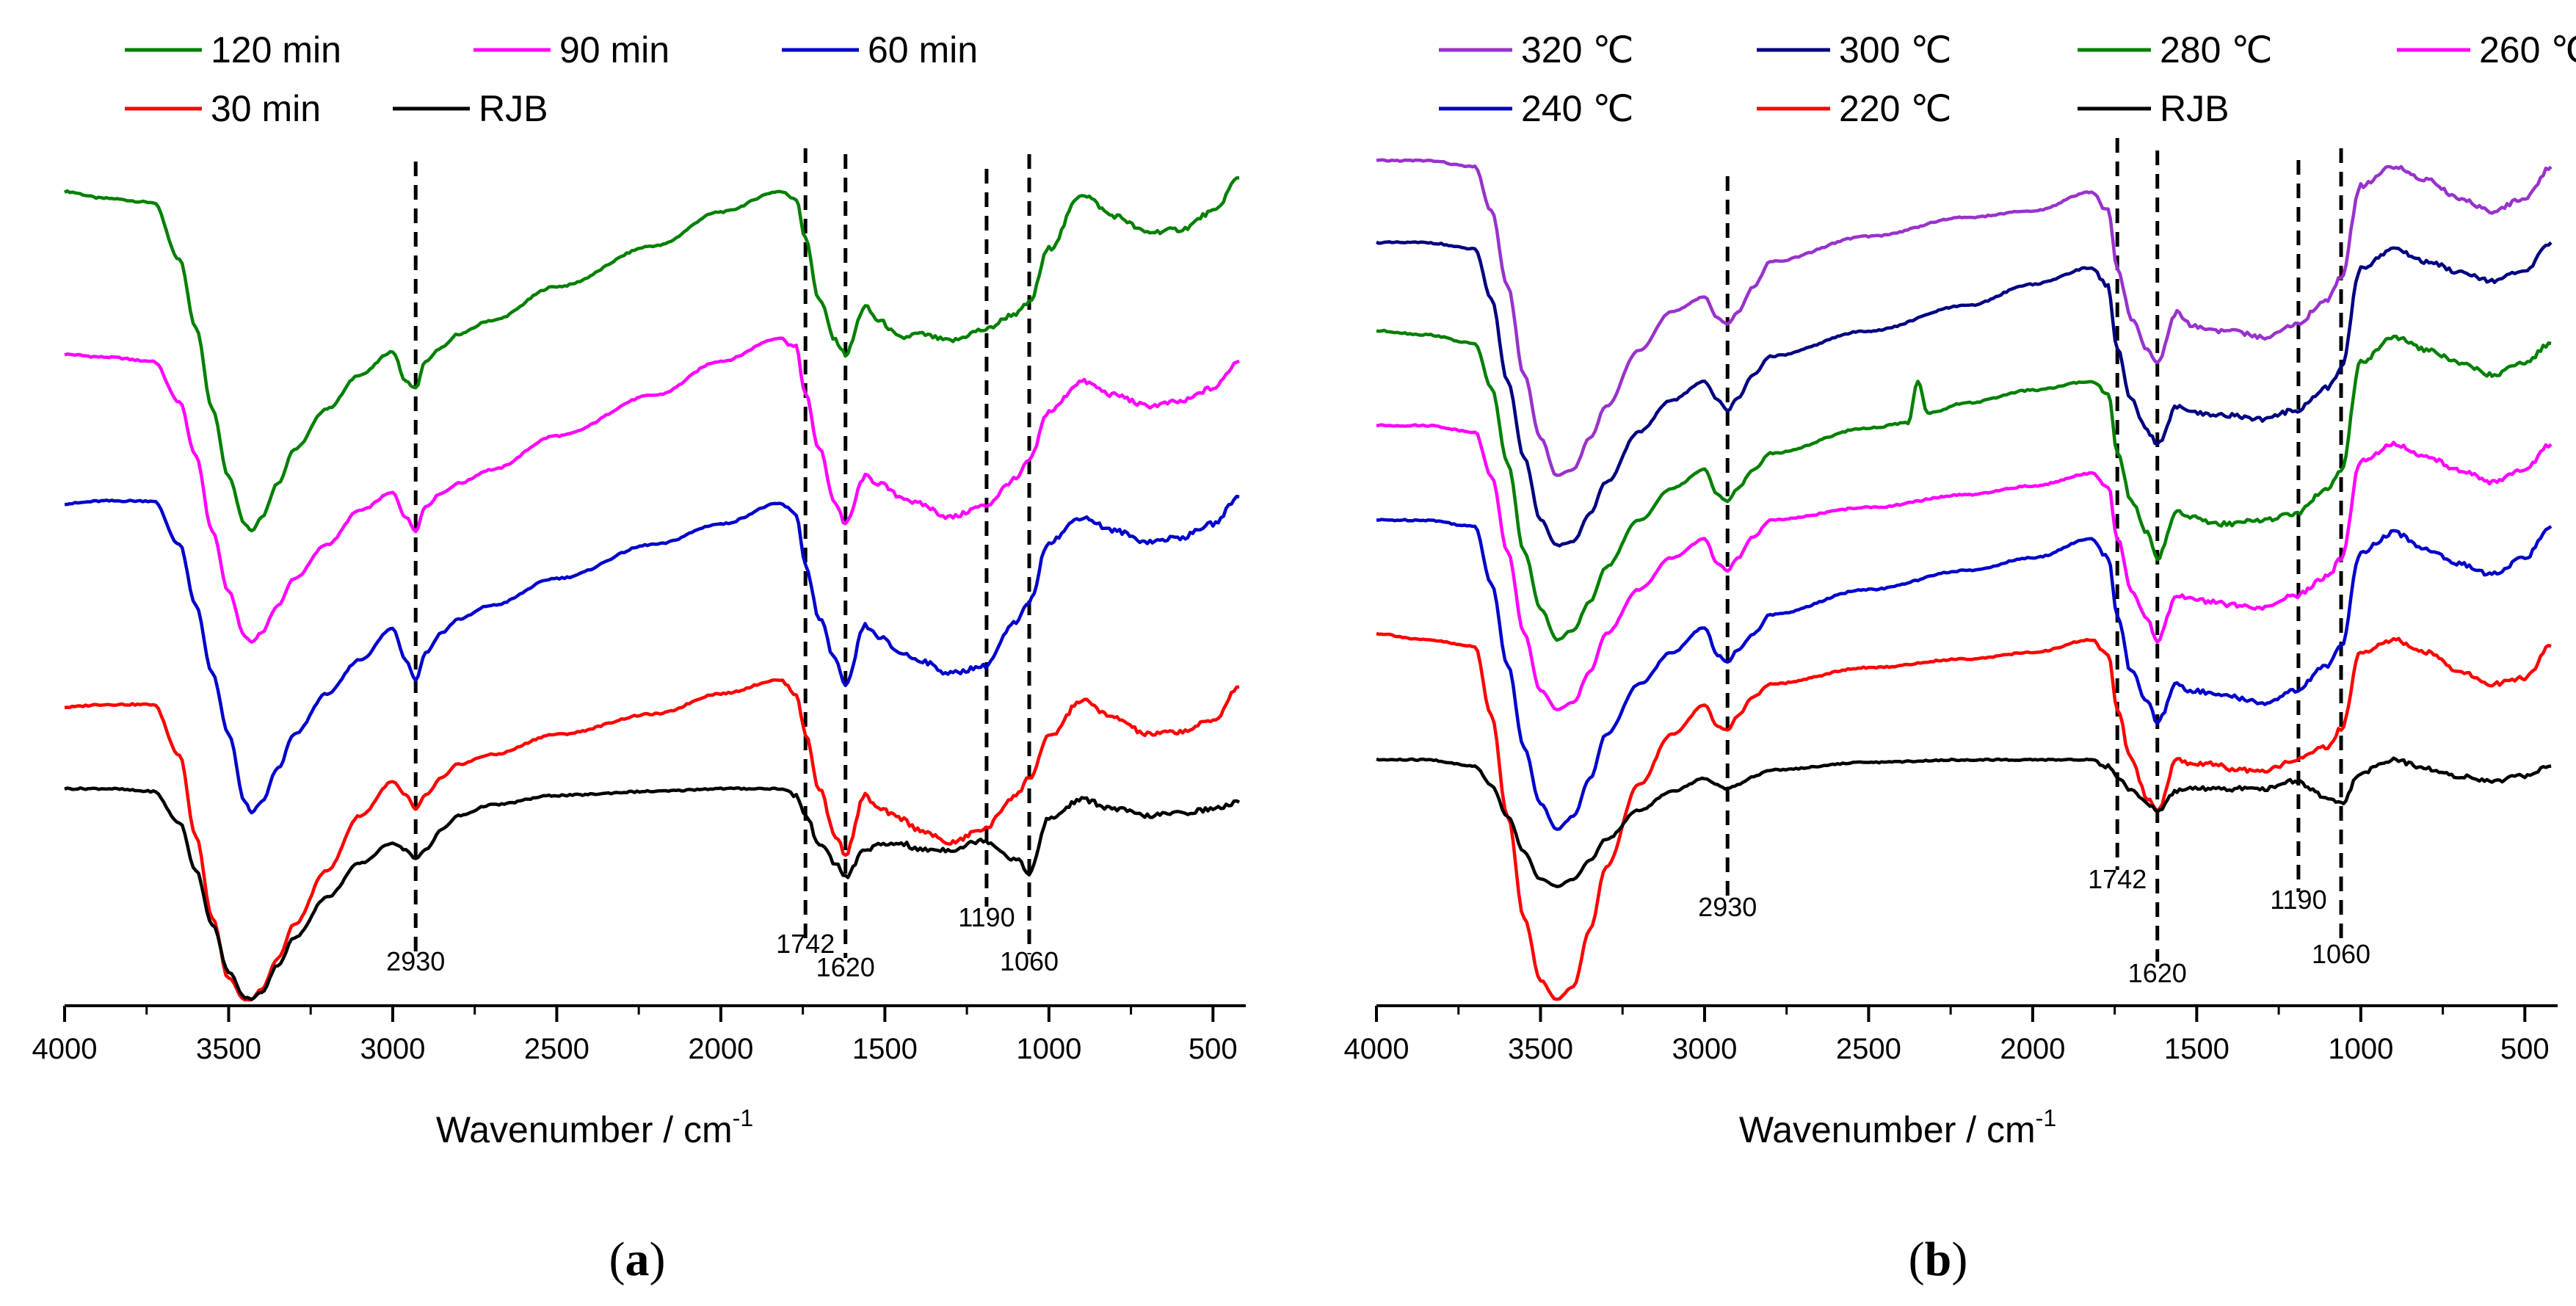 The width and height of the screenshot is (2576, 1306). I want to click on legend-label: 90 min, so click(614, 49).